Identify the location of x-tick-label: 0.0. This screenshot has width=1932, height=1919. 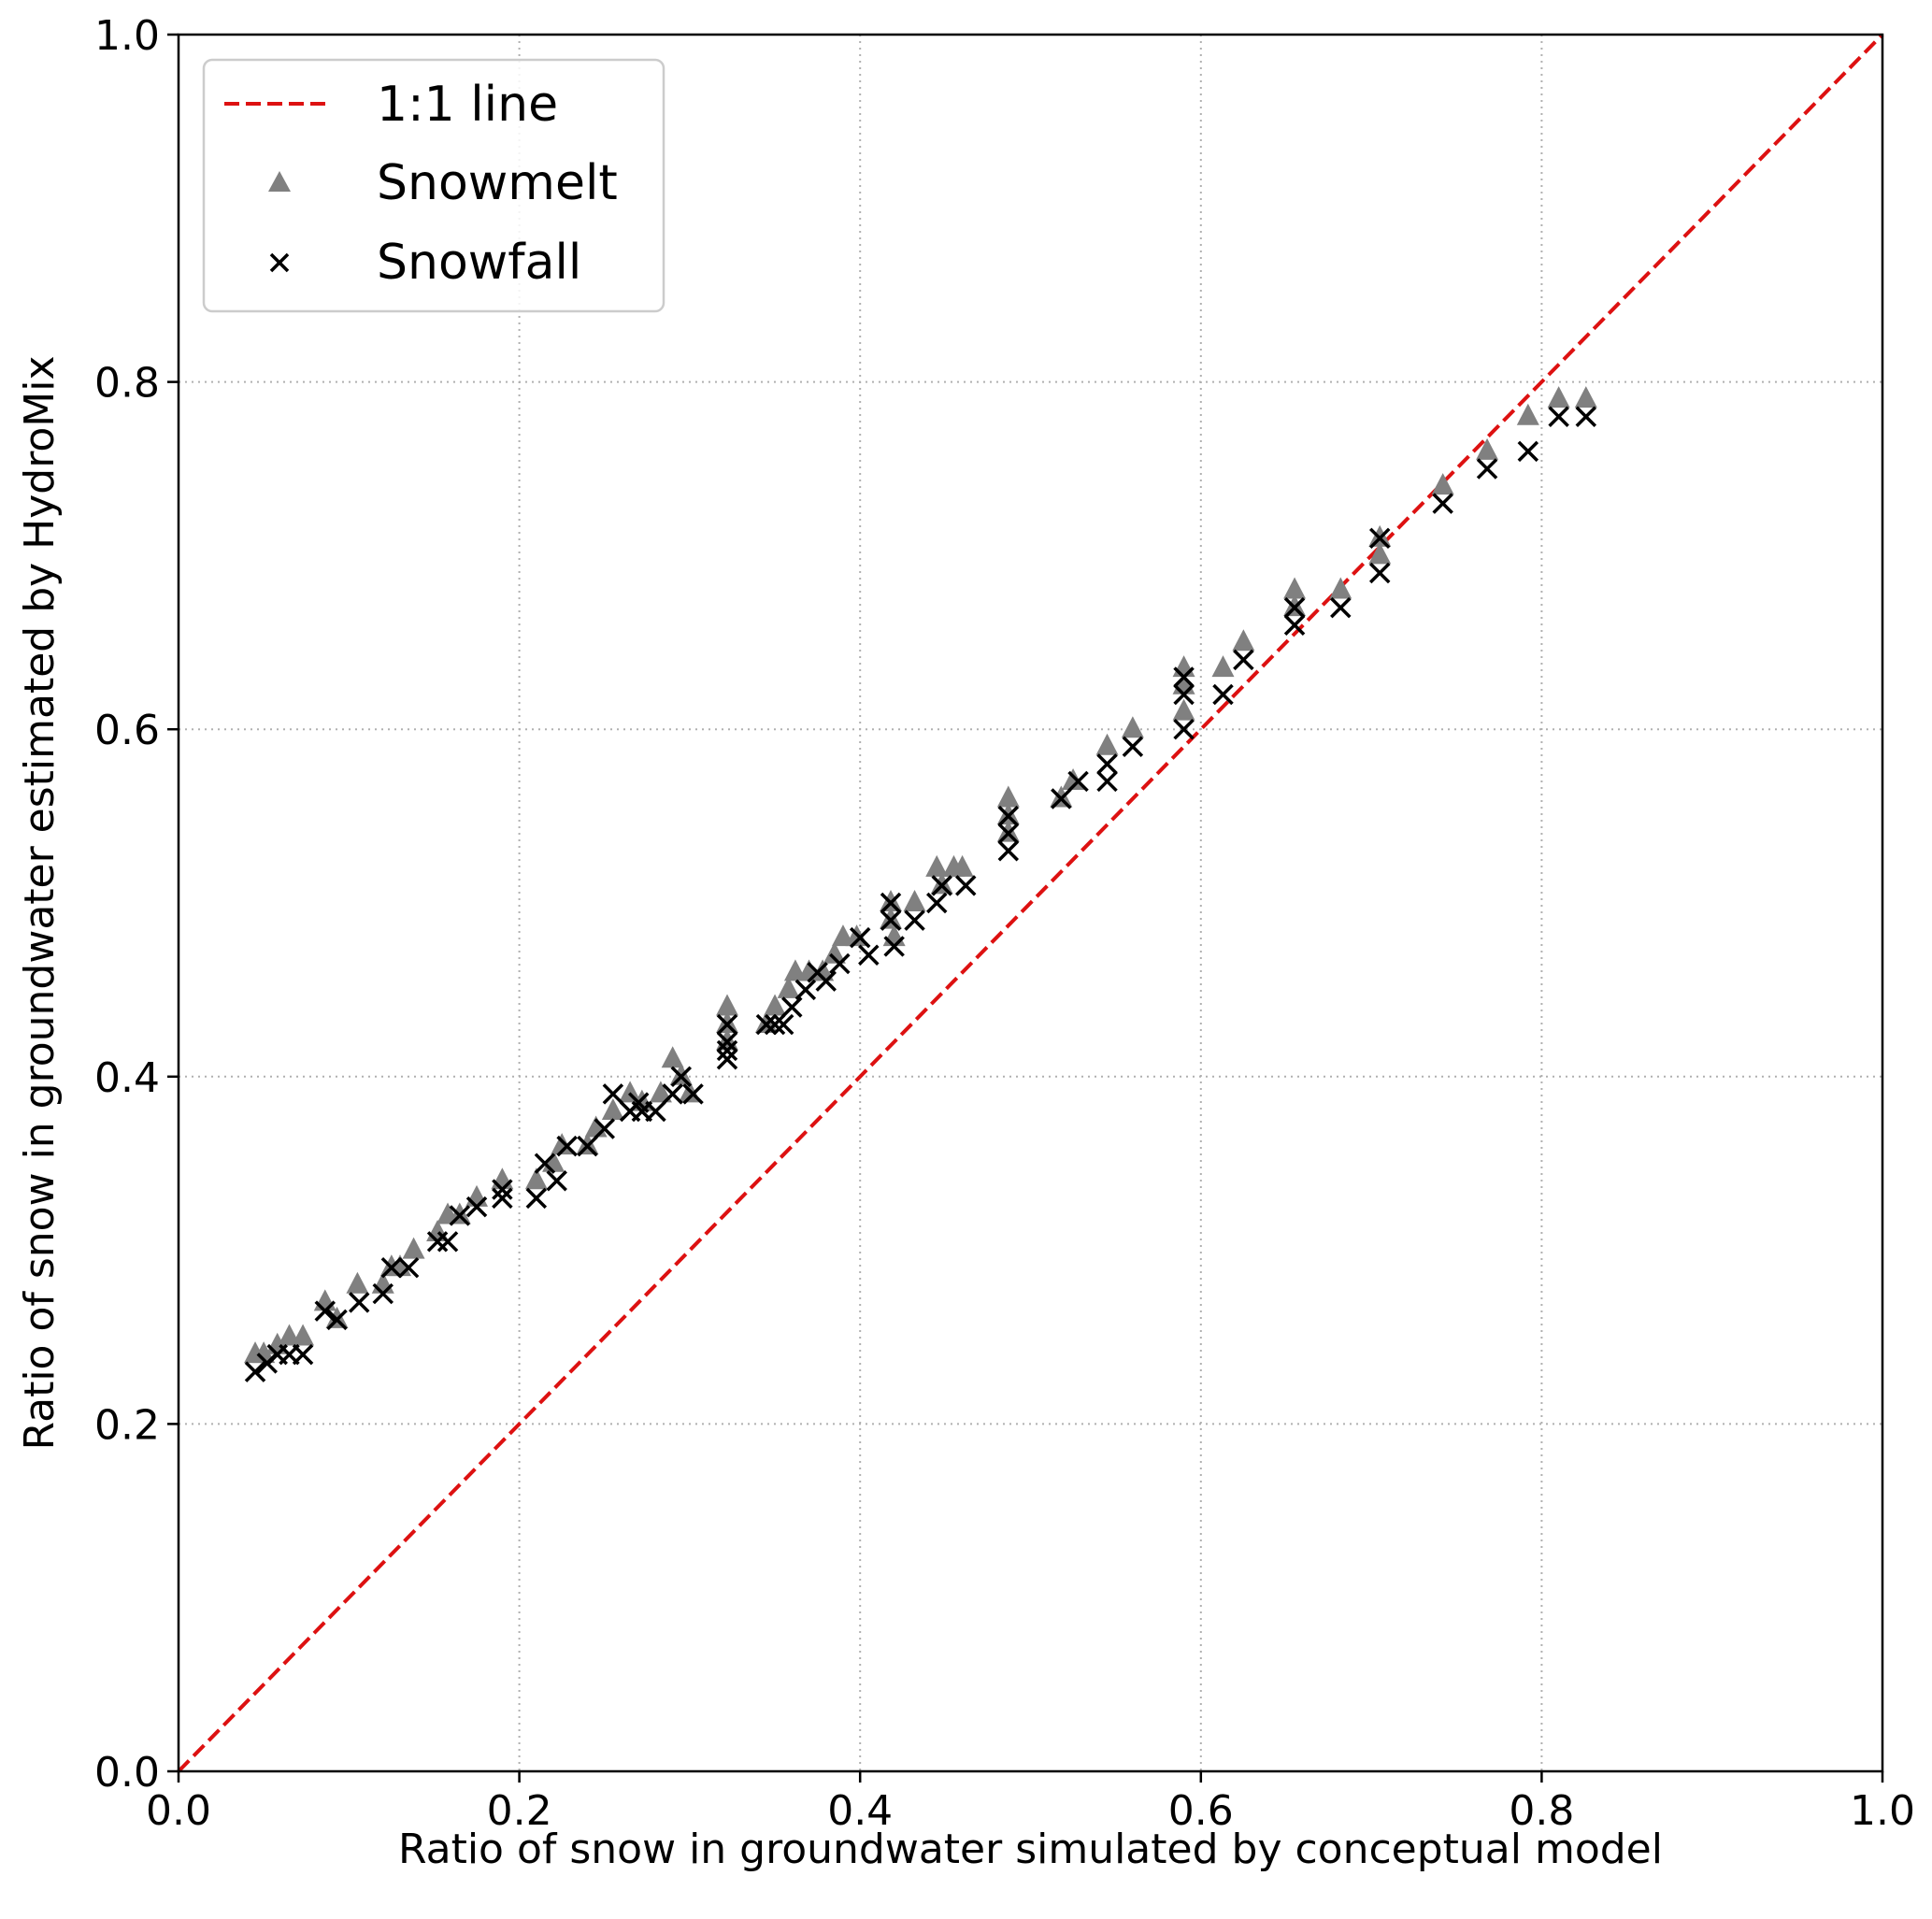
(178, 1811).